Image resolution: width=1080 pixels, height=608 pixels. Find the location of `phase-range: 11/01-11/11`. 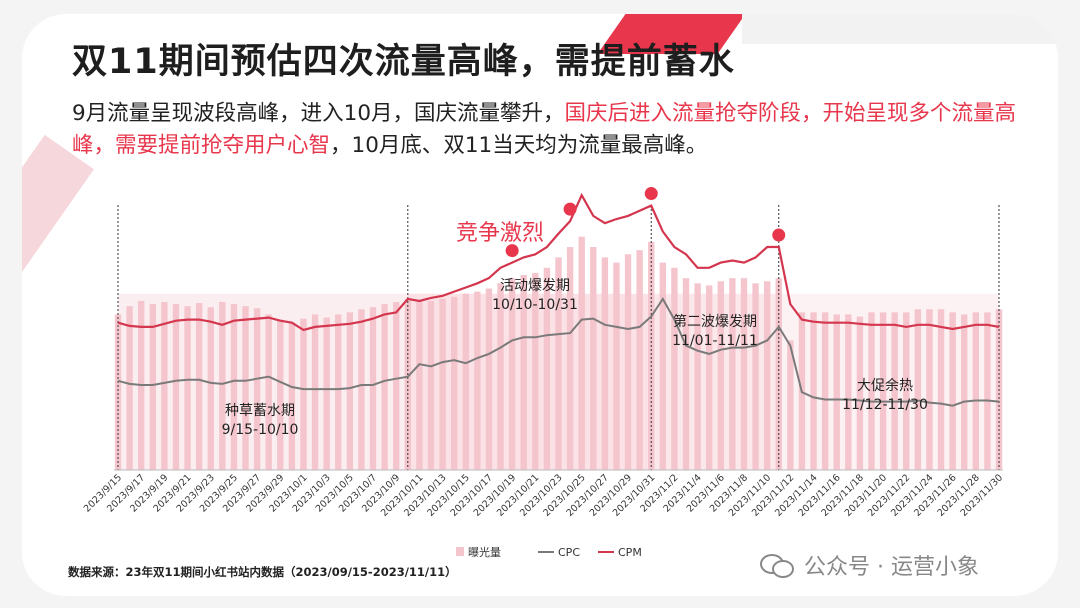

phase-range: 11/01-11/11 is located at coordinates (715, 341).